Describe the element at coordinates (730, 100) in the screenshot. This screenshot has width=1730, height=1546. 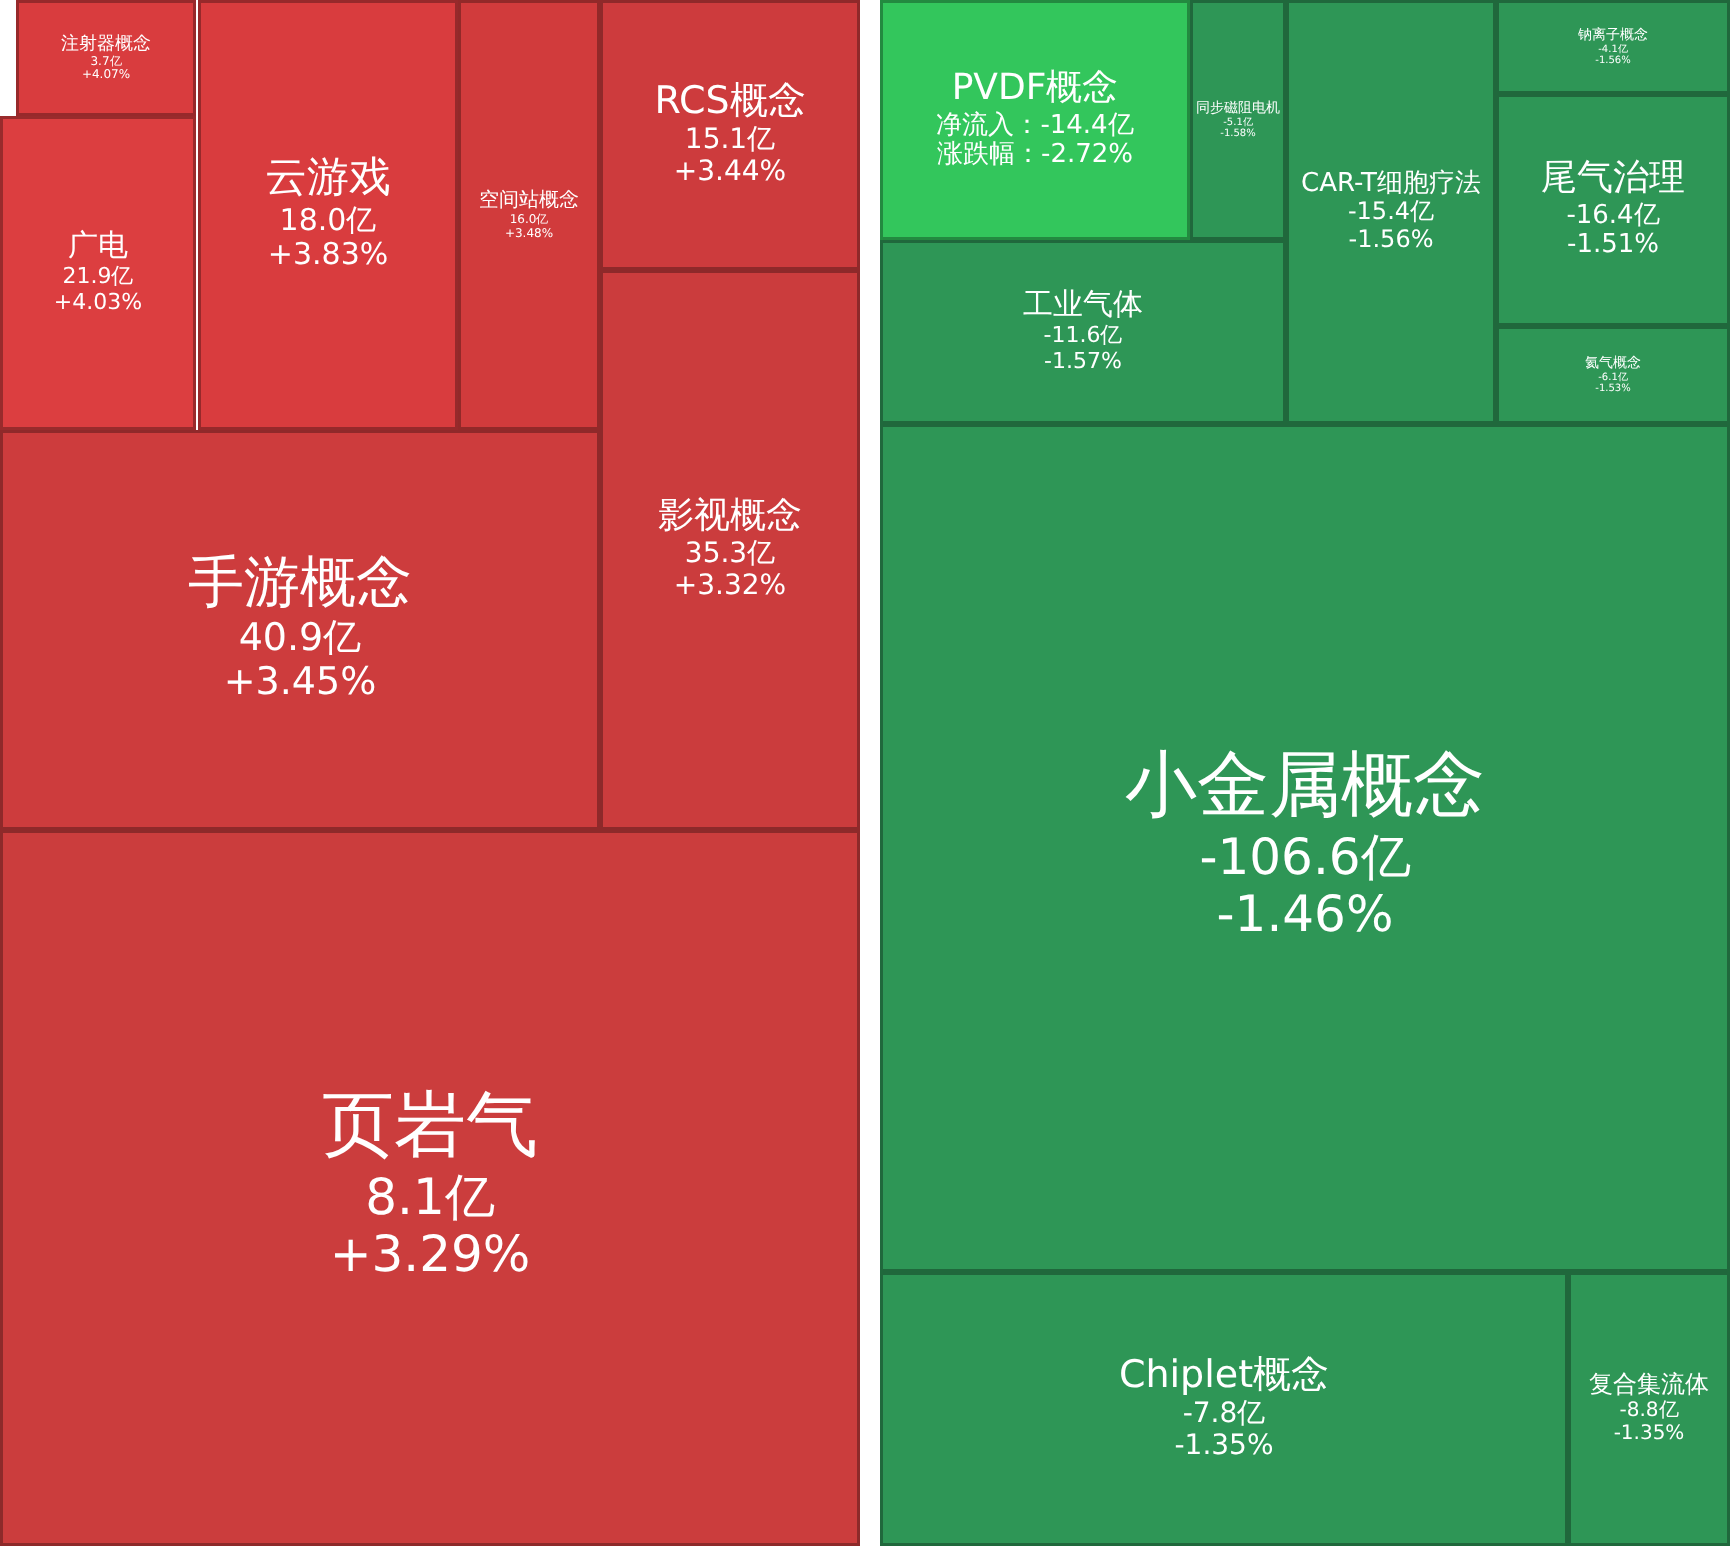
I see `category-label: RCS概念` at that location.